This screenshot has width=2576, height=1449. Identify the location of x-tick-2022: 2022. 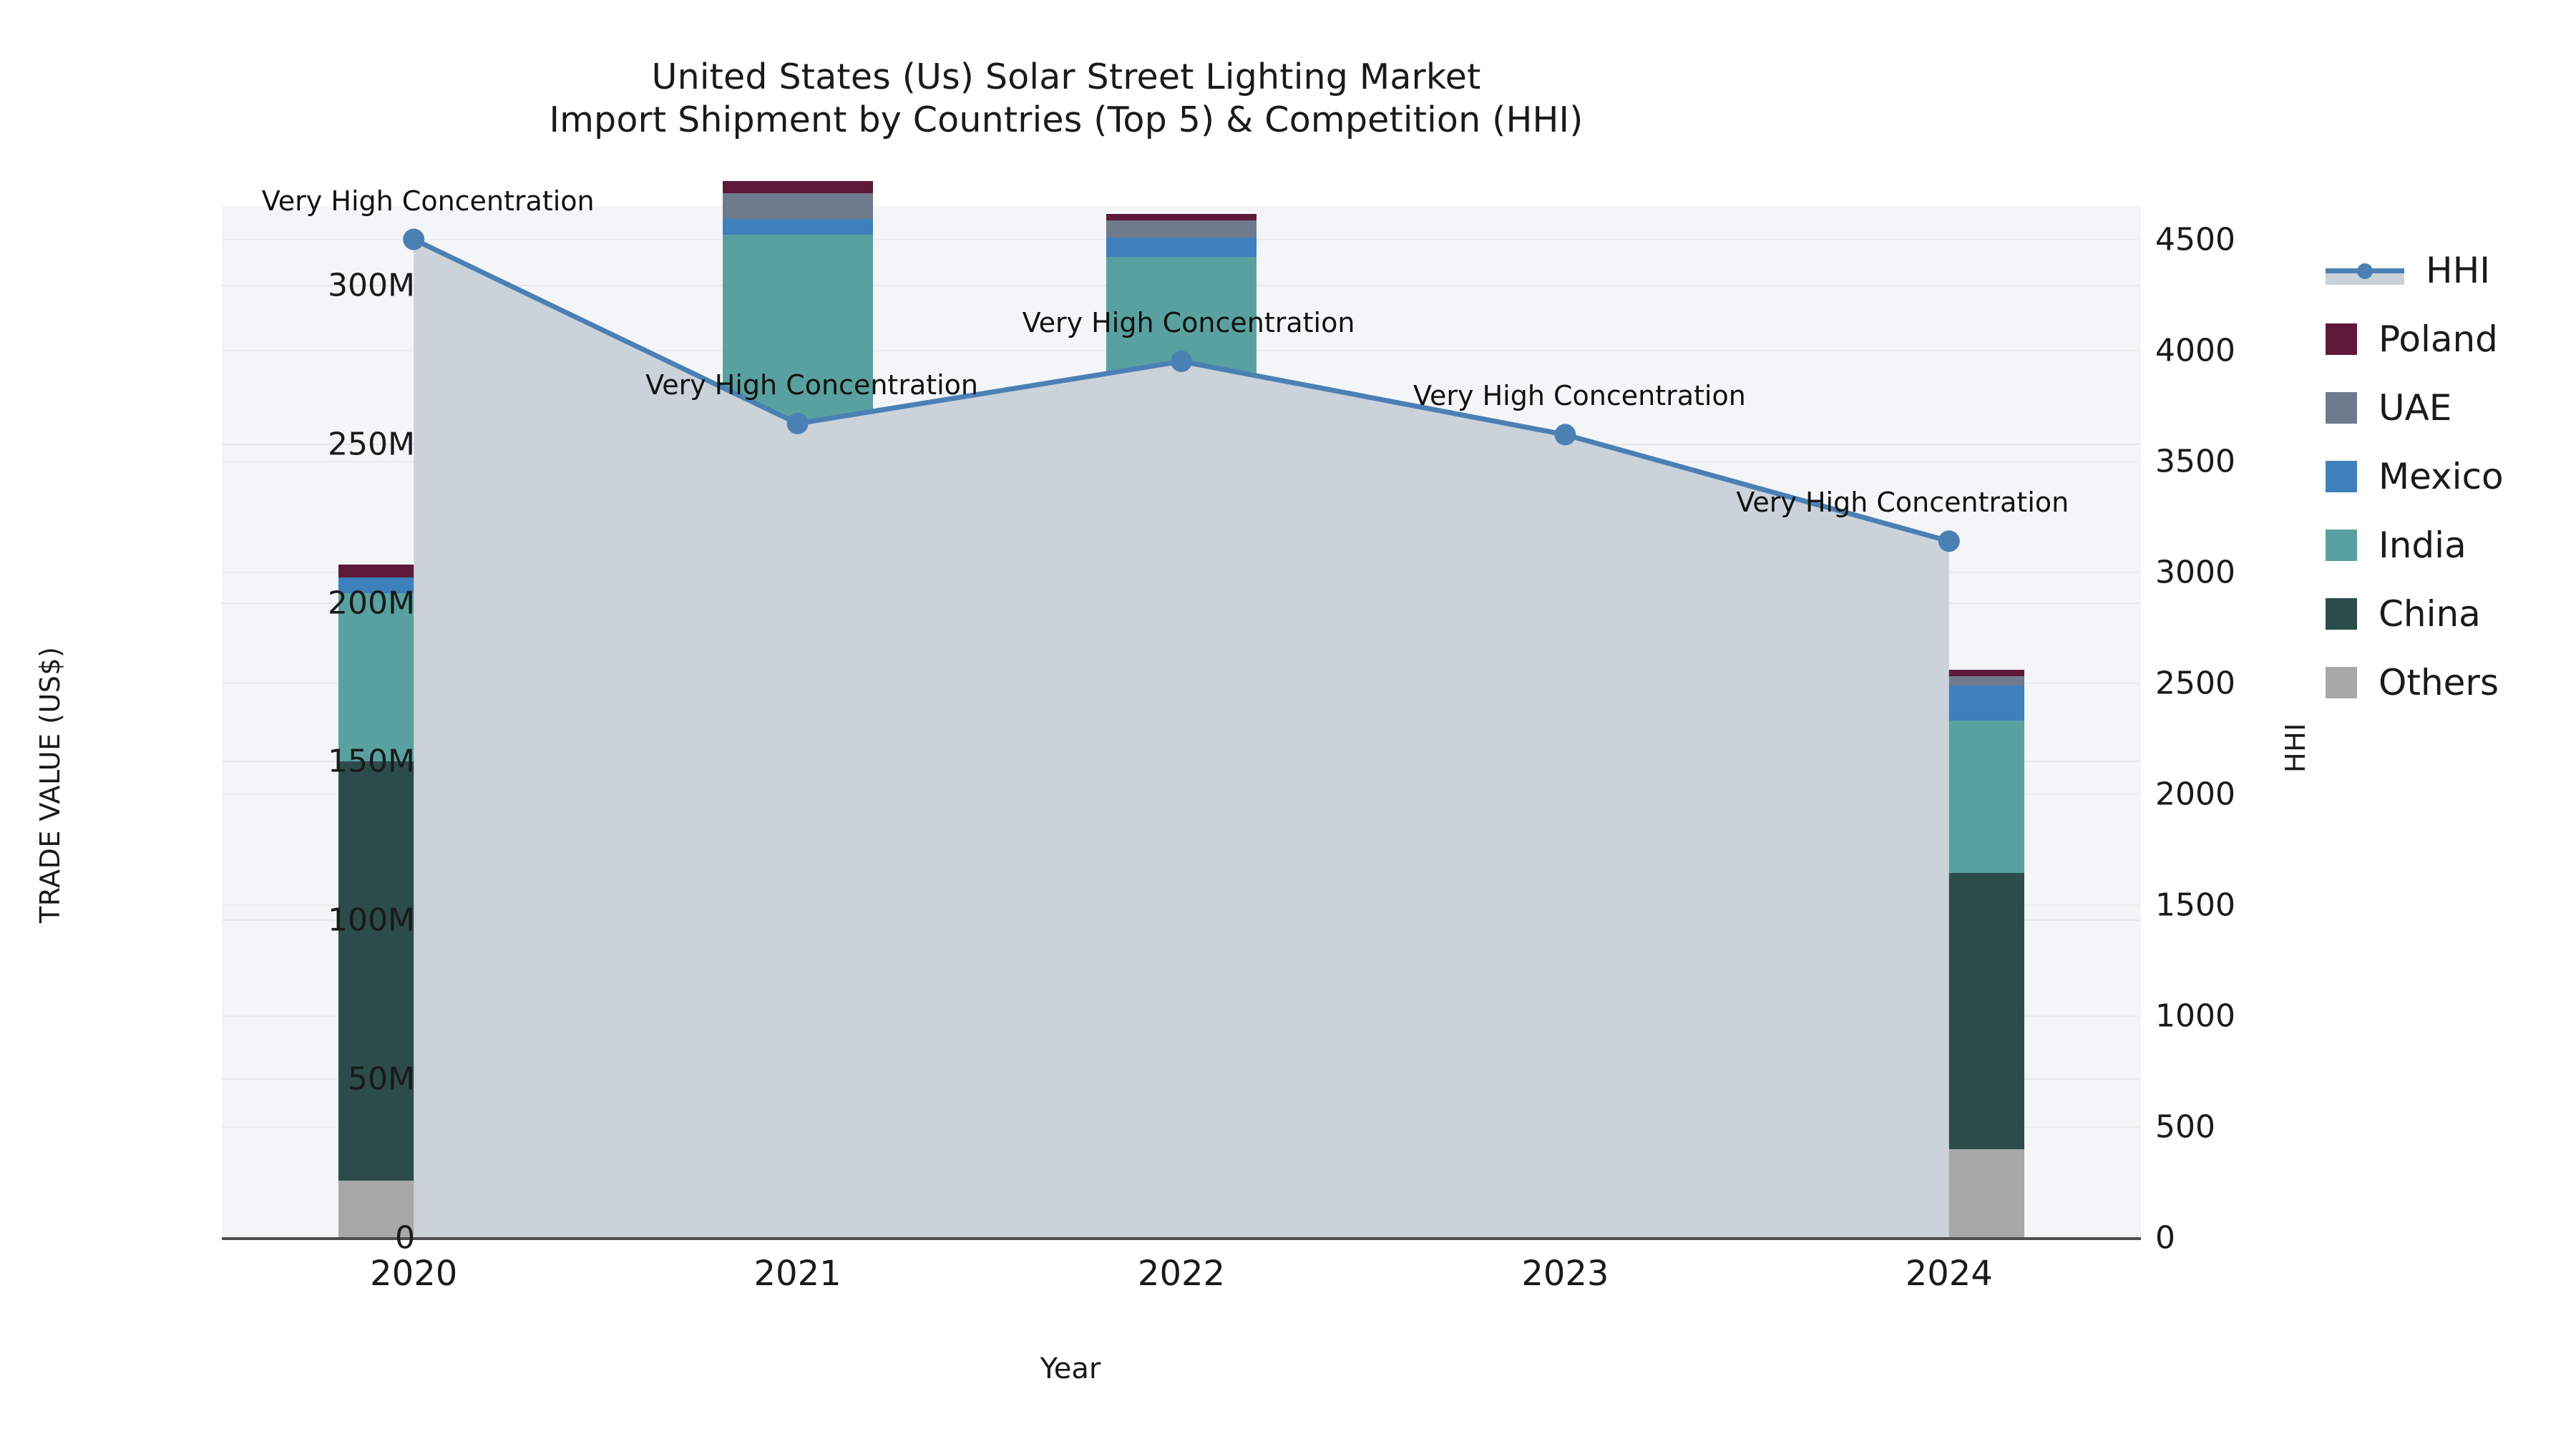
(1181, 1274).